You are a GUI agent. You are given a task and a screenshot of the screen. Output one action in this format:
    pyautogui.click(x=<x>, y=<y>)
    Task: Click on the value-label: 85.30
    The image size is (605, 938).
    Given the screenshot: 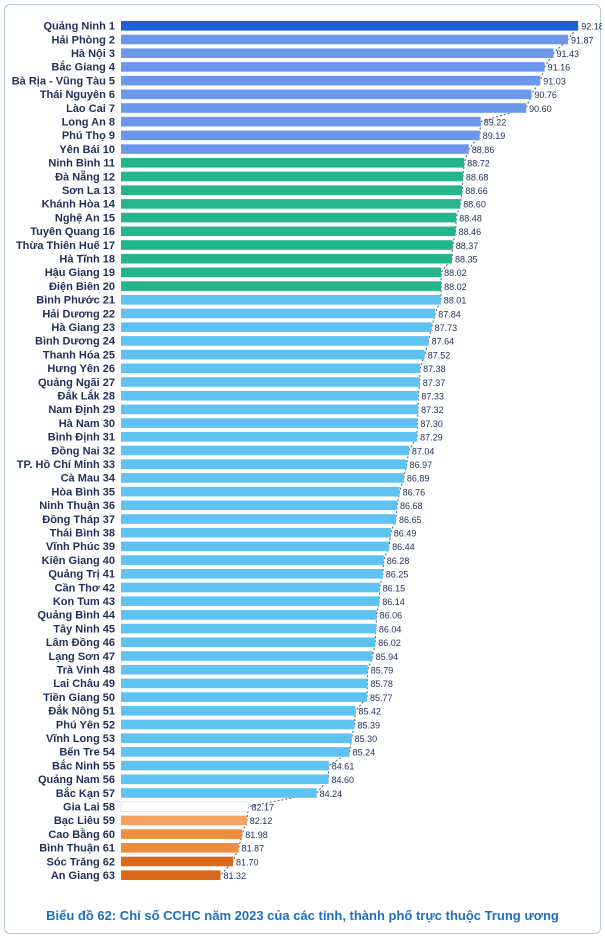 What is the action you would take?
    pyautogui.click(x=366, y=739)
    